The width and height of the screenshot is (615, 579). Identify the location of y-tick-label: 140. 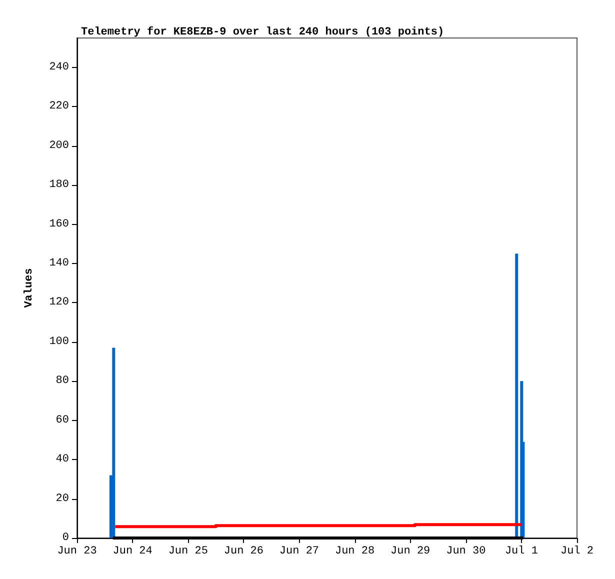
(59, 263).